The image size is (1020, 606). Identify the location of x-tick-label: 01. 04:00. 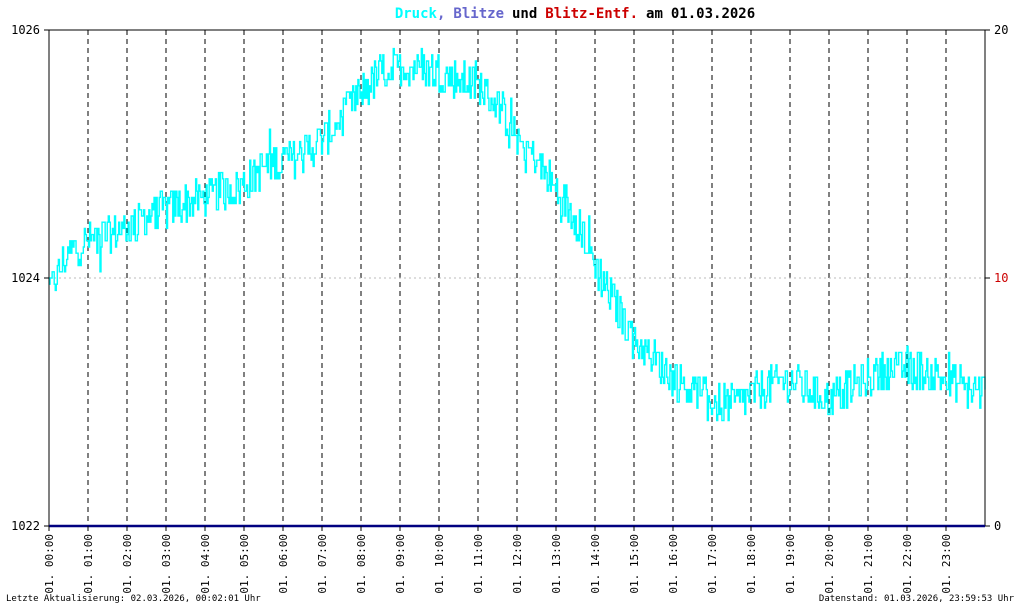
(205, 564).